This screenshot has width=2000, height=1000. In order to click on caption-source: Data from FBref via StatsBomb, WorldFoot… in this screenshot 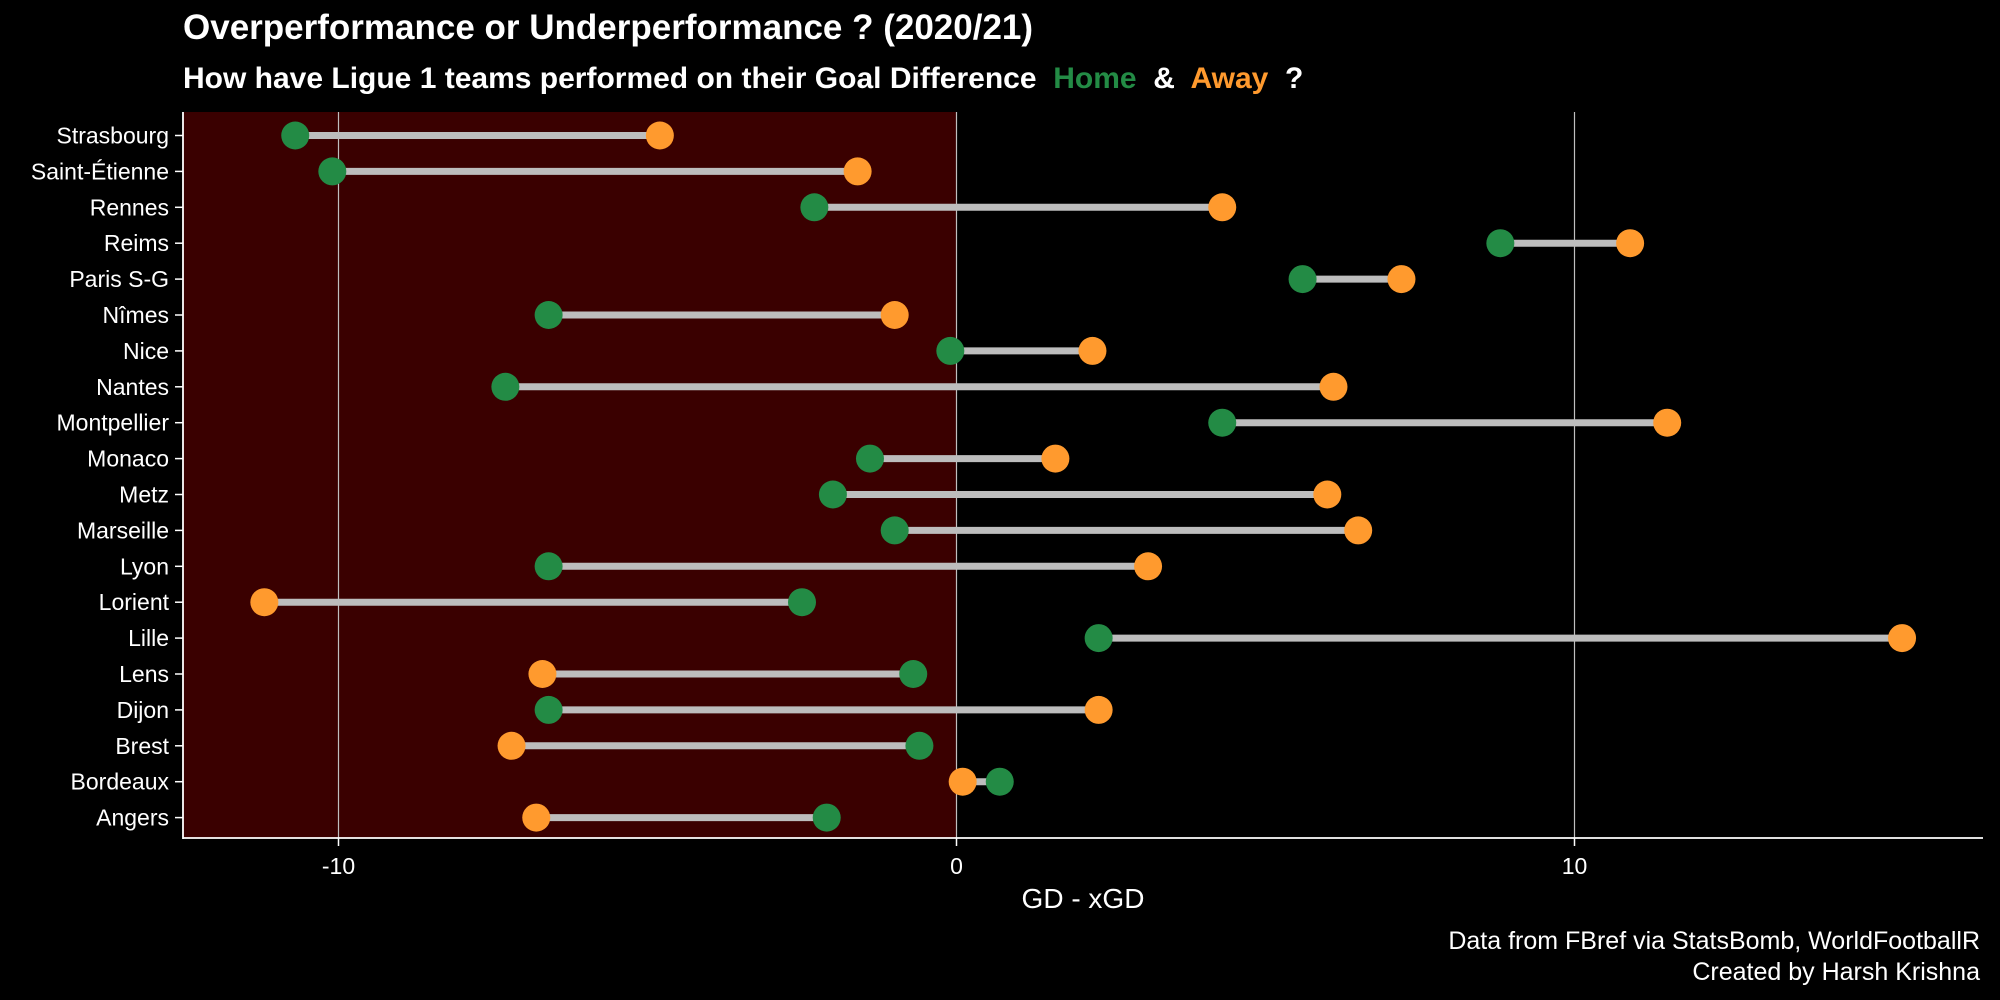, I will do `click(1714, 941)`.